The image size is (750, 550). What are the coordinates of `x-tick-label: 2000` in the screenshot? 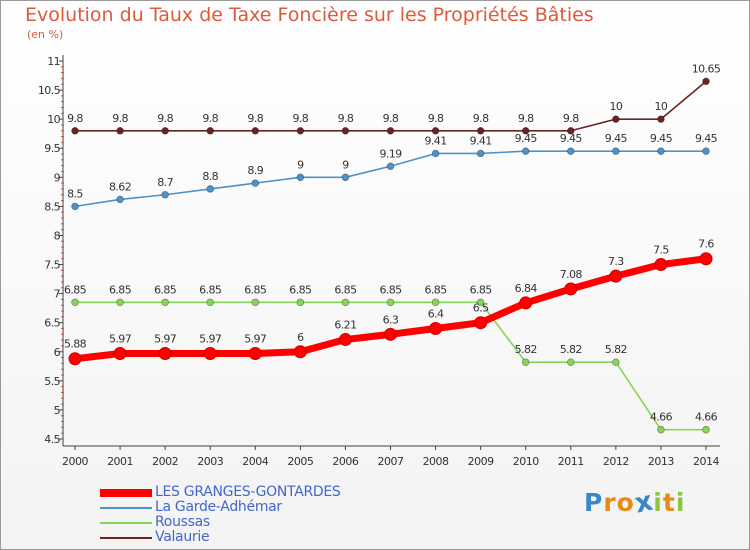 It's located at (75, 461).